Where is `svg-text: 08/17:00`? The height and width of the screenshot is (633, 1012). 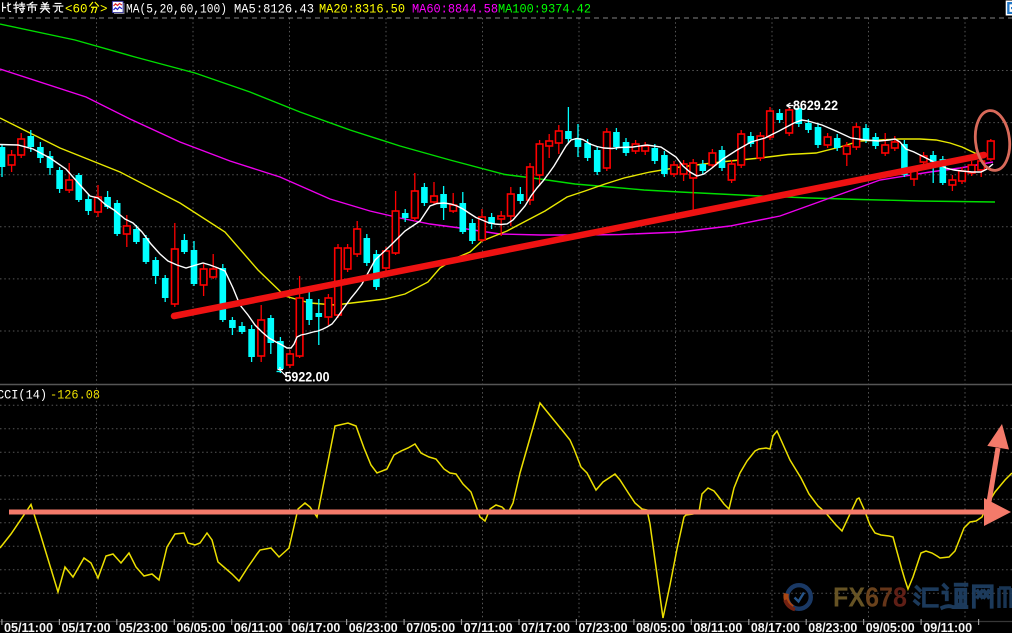 svg-text: 08/17:00 is located at coordinates (775, 626).